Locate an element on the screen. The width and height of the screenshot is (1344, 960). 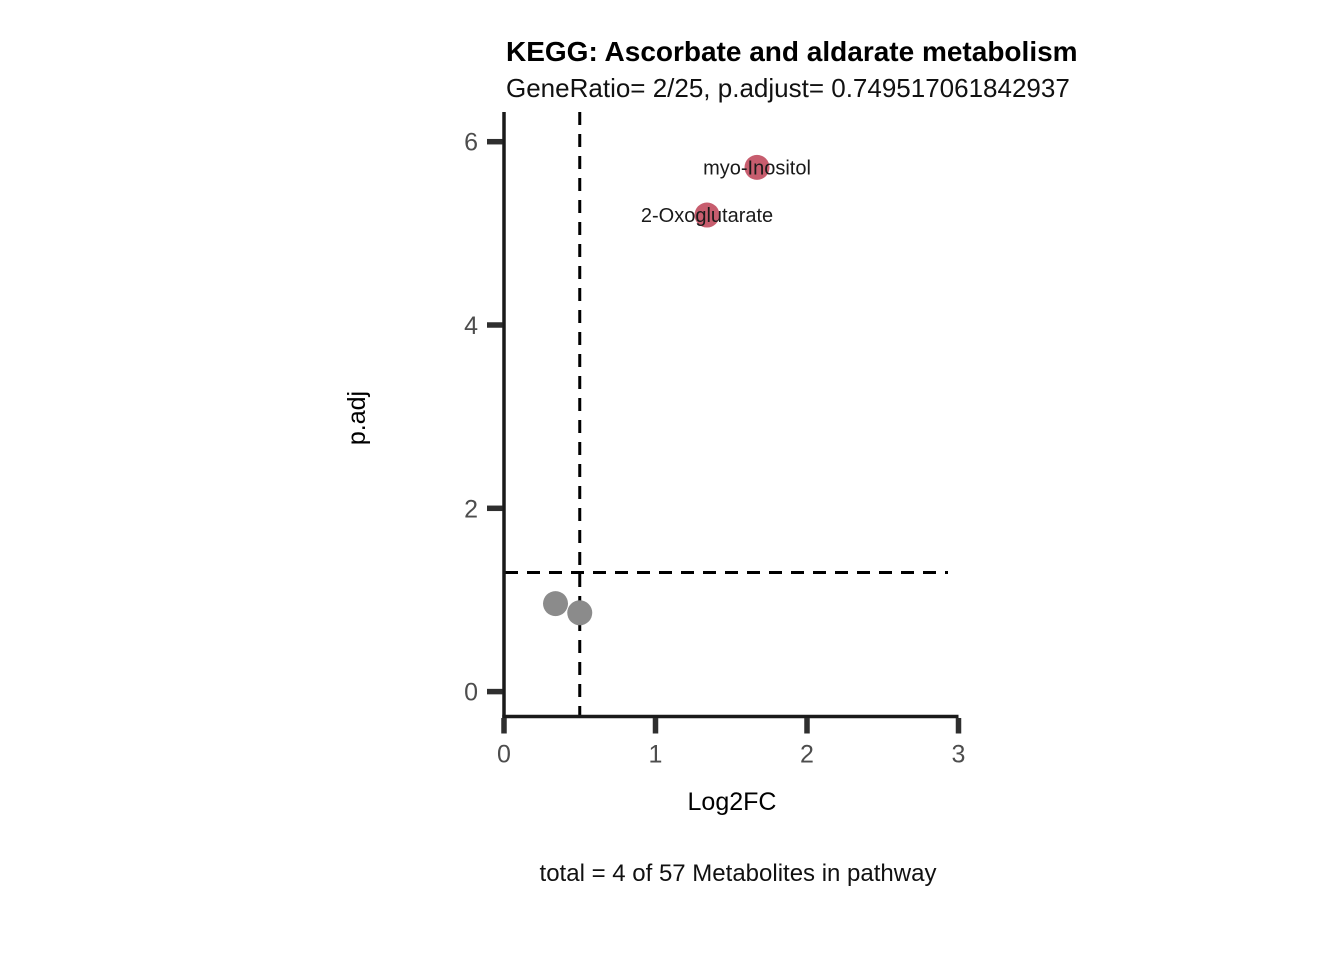
y-tick-label: 0 is located at coordinates (471, 693).